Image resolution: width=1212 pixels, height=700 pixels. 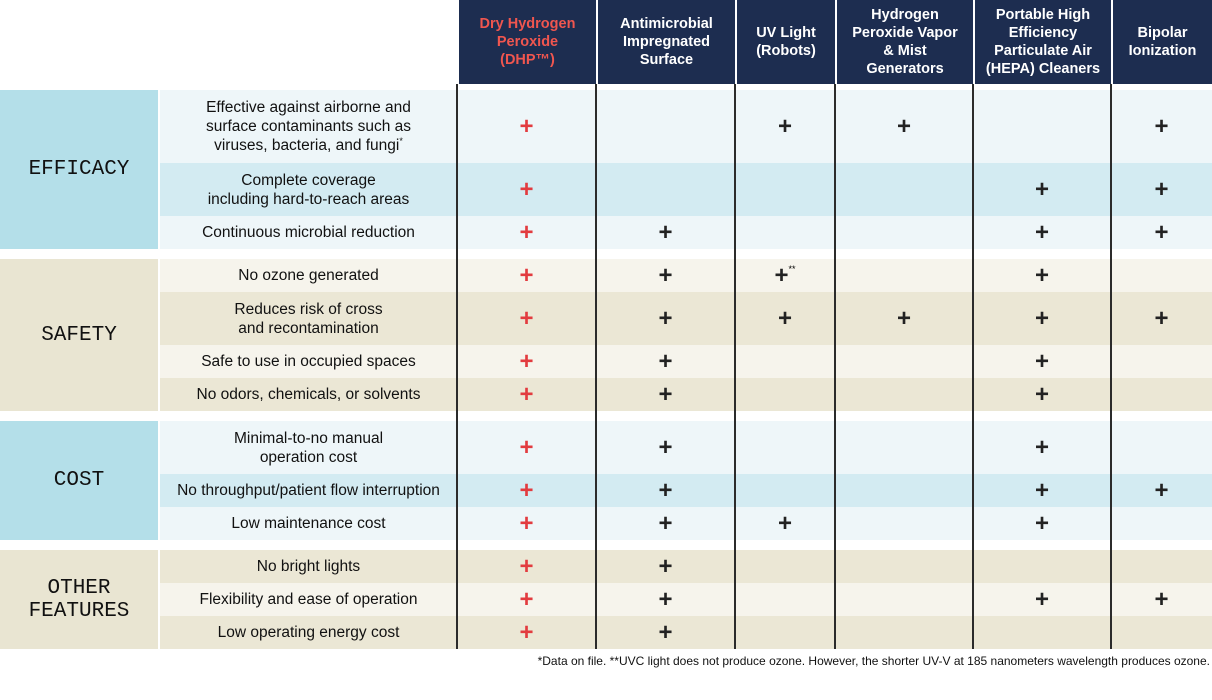 I want to click on feature-line: and recontamination, so click(x=308, y=328).